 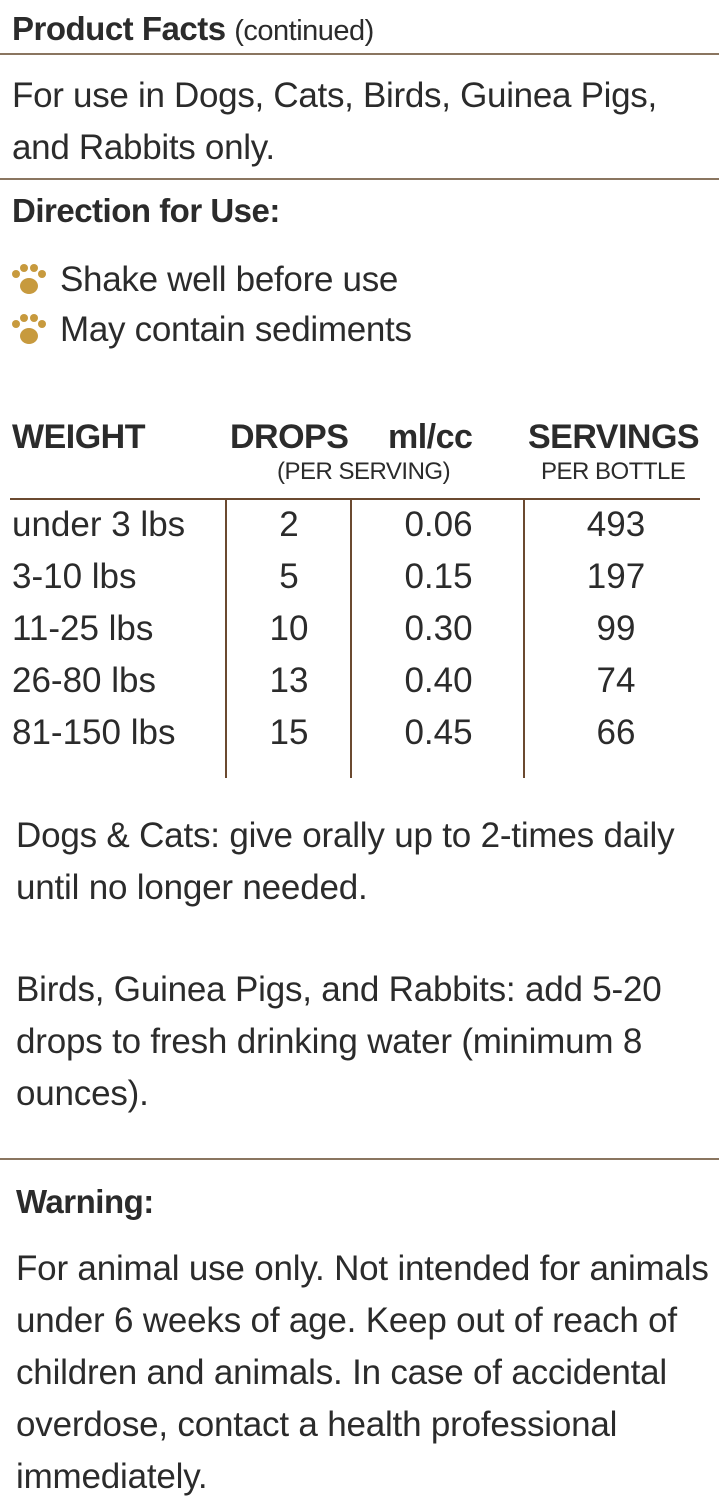 I want to click on bullet-text: May contain sediments, so click(x=236, y=329).